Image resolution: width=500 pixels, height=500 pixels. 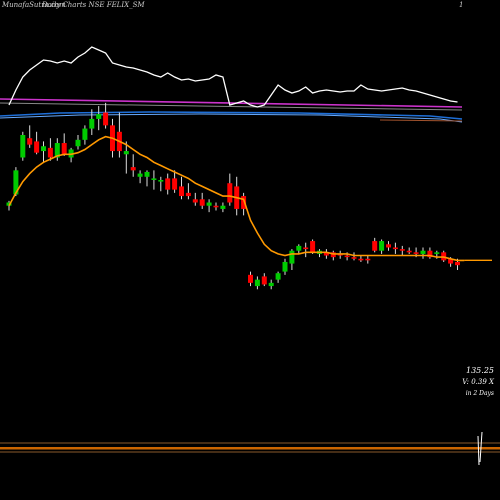 I want to click on ma-line-magenta, so click(x=231, y=103).